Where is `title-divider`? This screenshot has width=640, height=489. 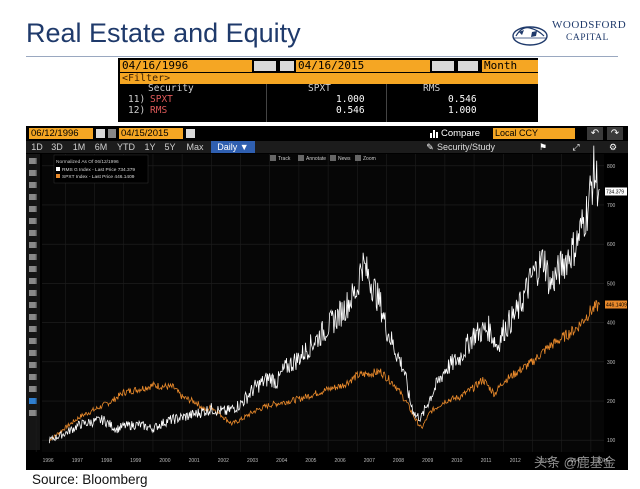
title-divider is located at coordinates (322, 56).